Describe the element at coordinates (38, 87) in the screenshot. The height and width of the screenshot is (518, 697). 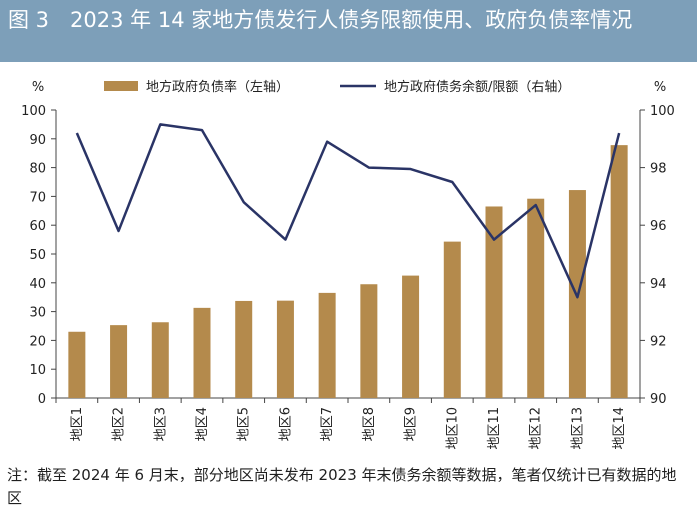
I see `left-axis-unit: %` at that location.